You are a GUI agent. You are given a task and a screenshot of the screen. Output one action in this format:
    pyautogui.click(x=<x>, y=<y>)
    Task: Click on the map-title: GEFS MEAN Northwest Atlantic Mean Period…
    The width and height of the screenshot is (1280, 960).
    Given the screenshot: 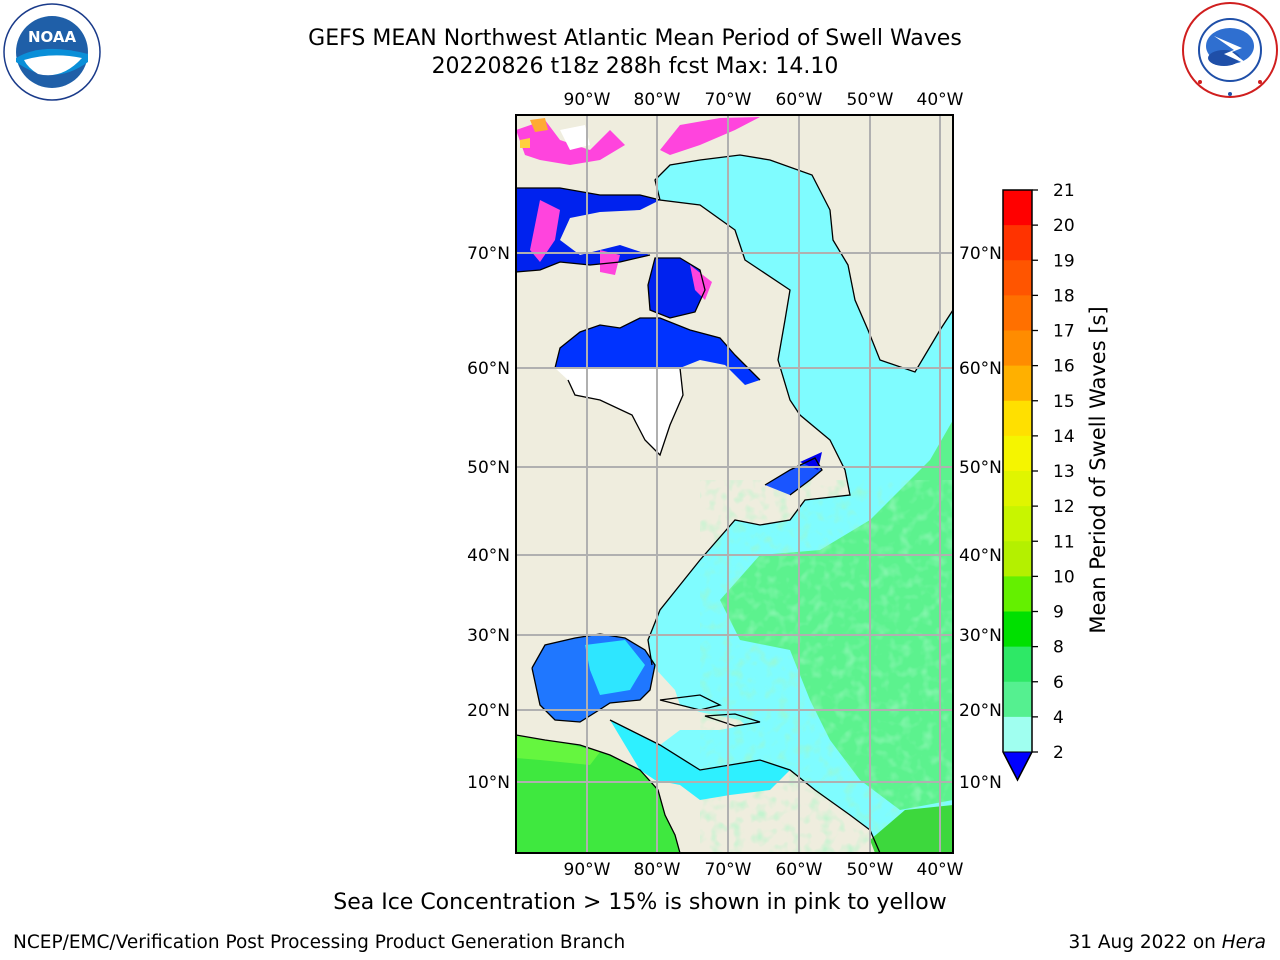 What is the action you would take?
    pyautogui.click(x=635, y=38)
    